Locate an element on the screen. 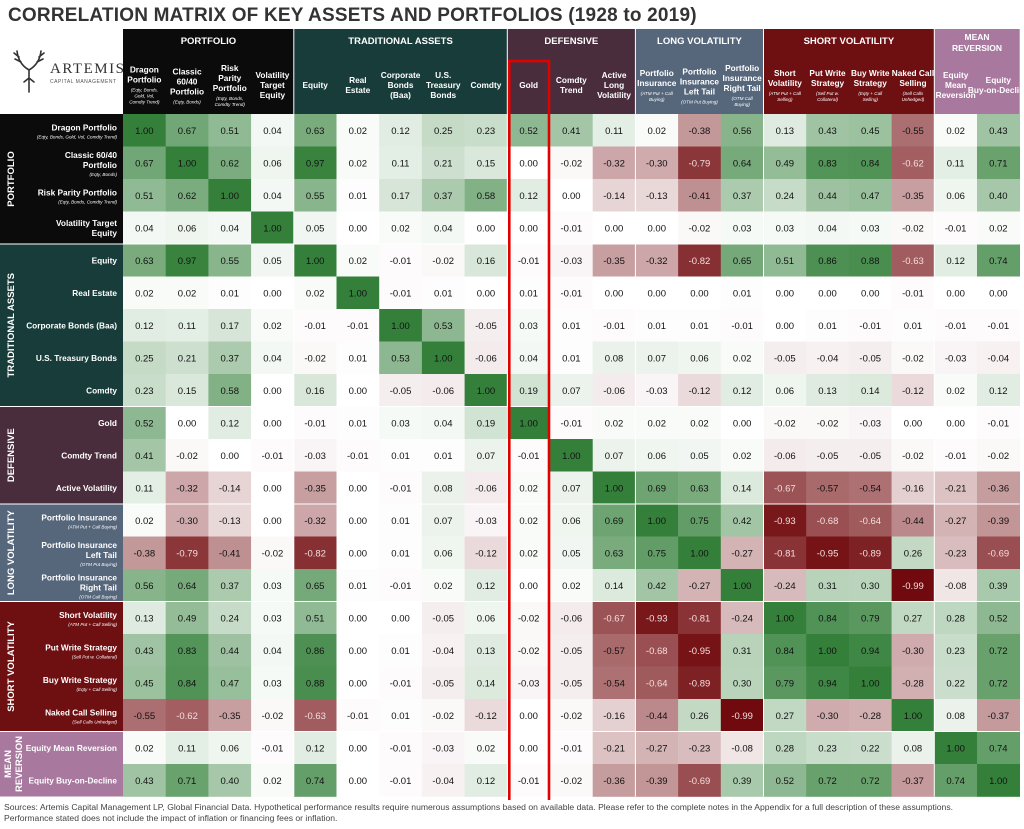 The width and height of the screenshot is (1024, 829). heatmap-cell-value: 0.23 is located at coordinates (144, 391).